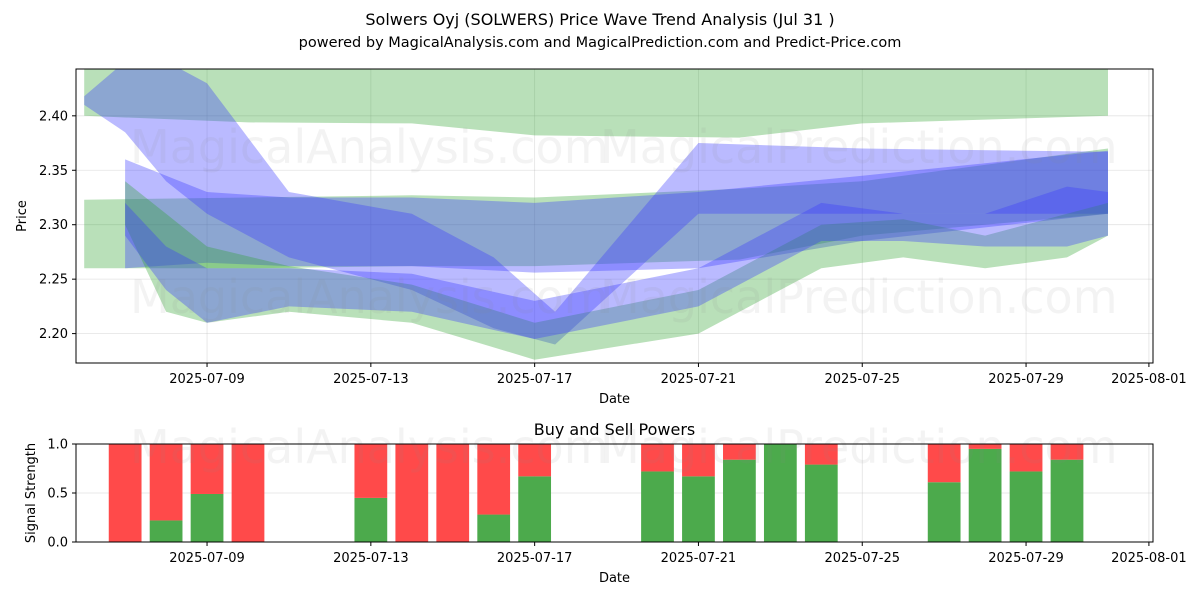  Describe the element at coordinates (53, 171) in the screenshot. I see `y-tick-label: 2.35` at that location.